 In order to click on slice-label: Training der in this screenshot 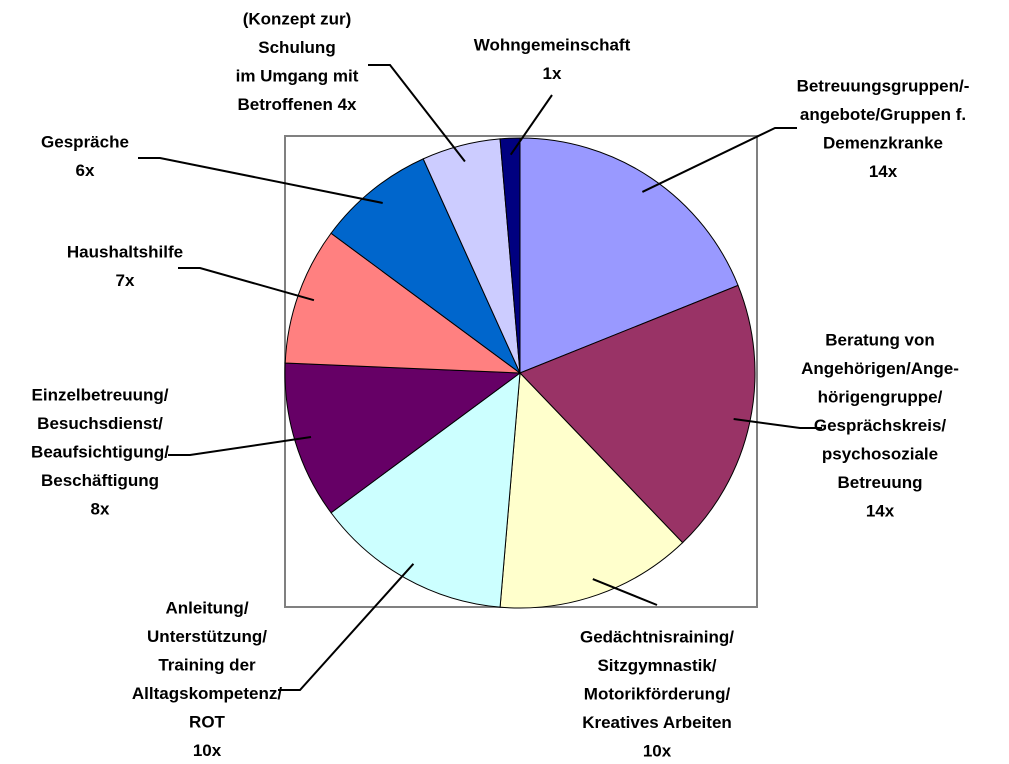, I will do `click(207, 664)`.